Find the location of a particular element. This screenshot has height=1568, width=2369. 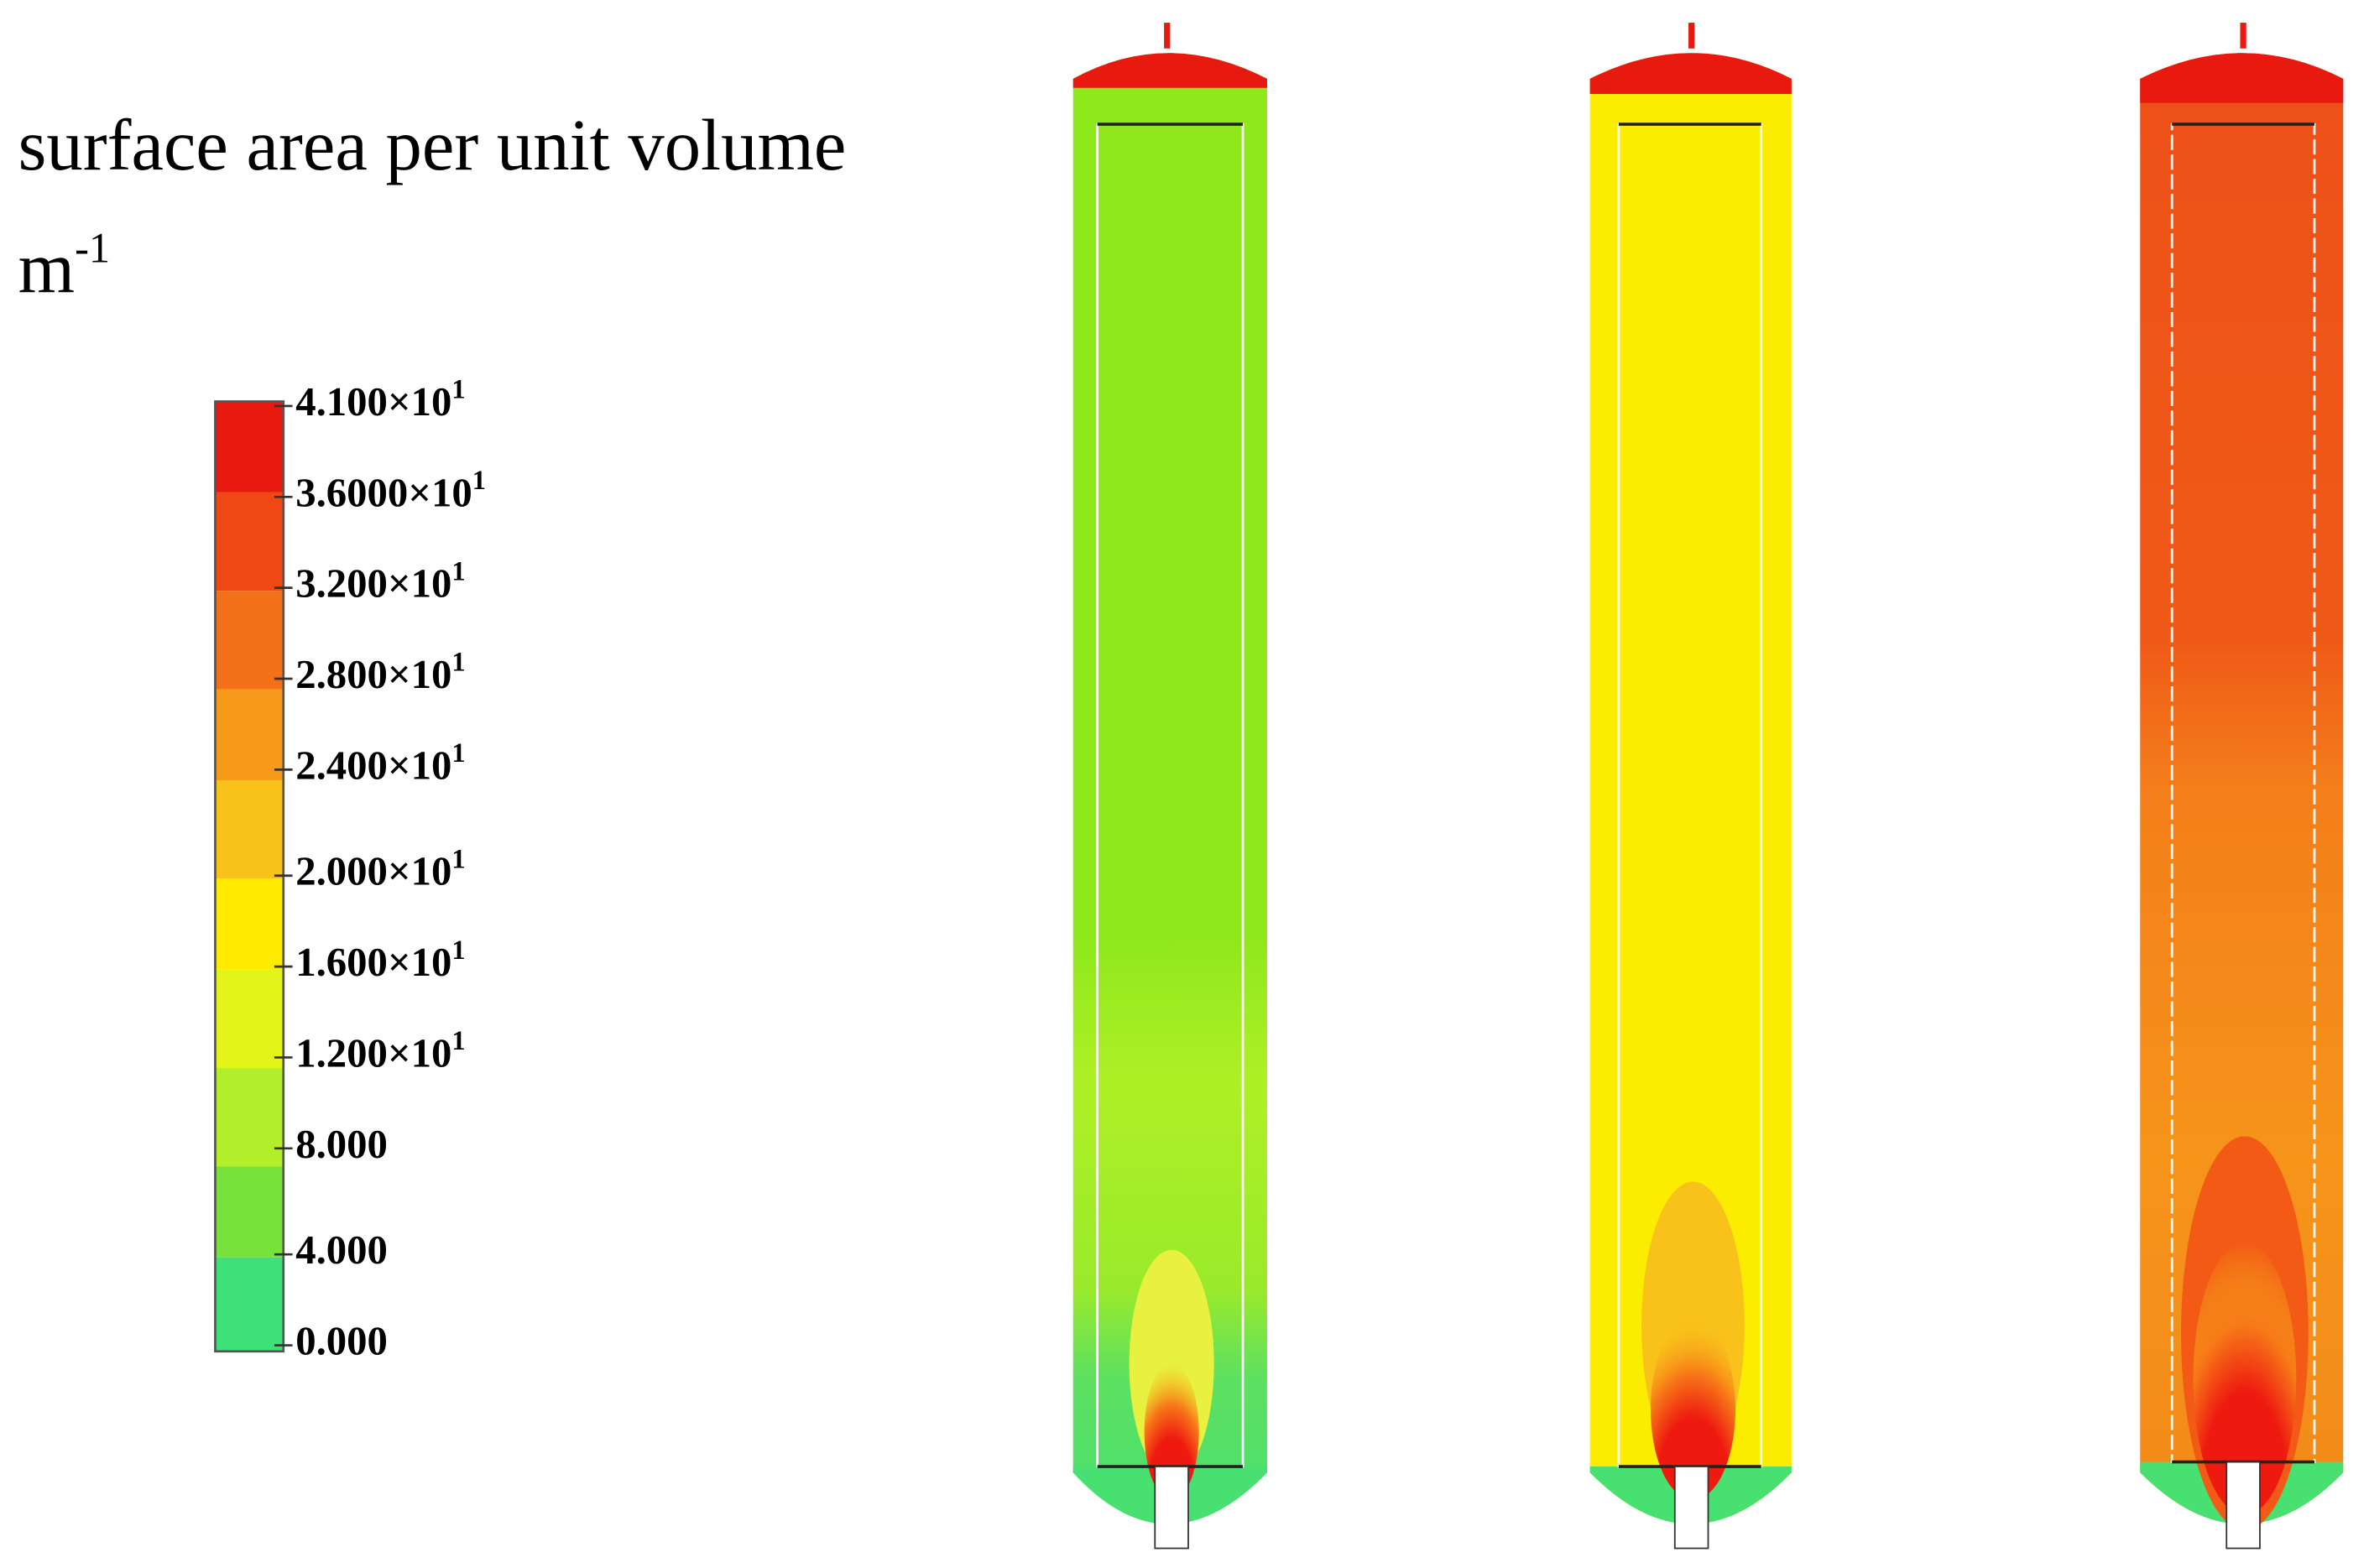

colorbar-label: 4.000 is located at coordinates (341, 1250).